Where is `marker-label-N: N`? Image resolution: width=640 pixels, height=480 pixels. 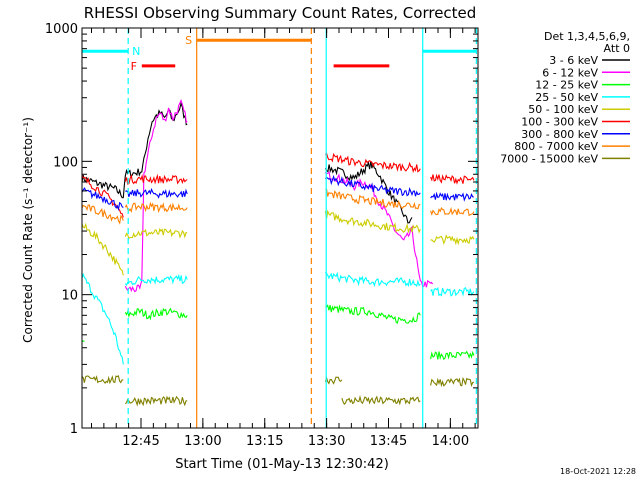 marker-label-N: N is located at coordinates (136, 51).